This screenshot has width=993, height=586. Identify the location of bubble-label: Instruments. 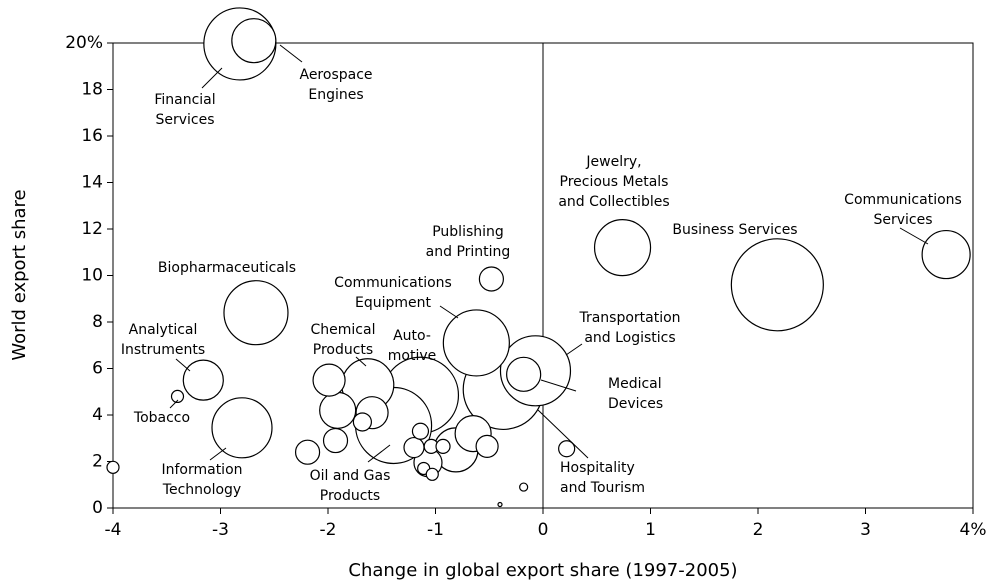
(163, 350).